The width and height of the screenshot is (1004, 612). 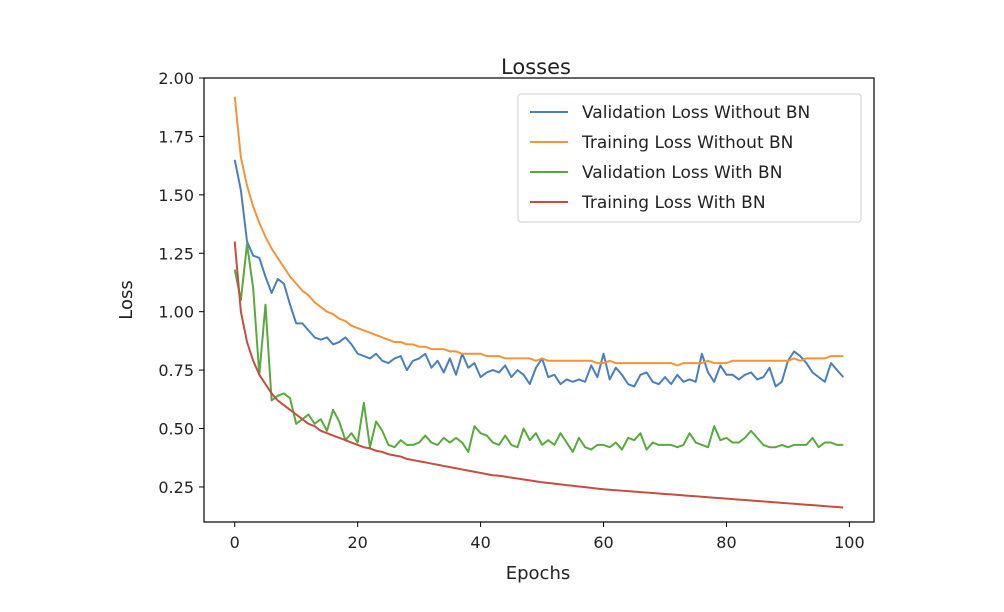 I want to click on y-tick-label: 1.00, so click(x=176, y=312).